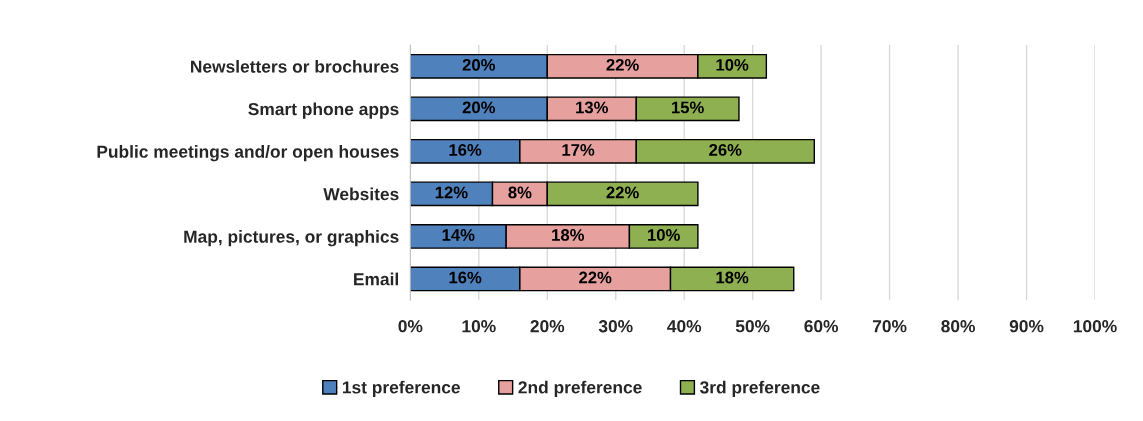  Describe the element at coordinates (889, 326) in the screenshot. I see `x-tick-label: 70%` at that location.